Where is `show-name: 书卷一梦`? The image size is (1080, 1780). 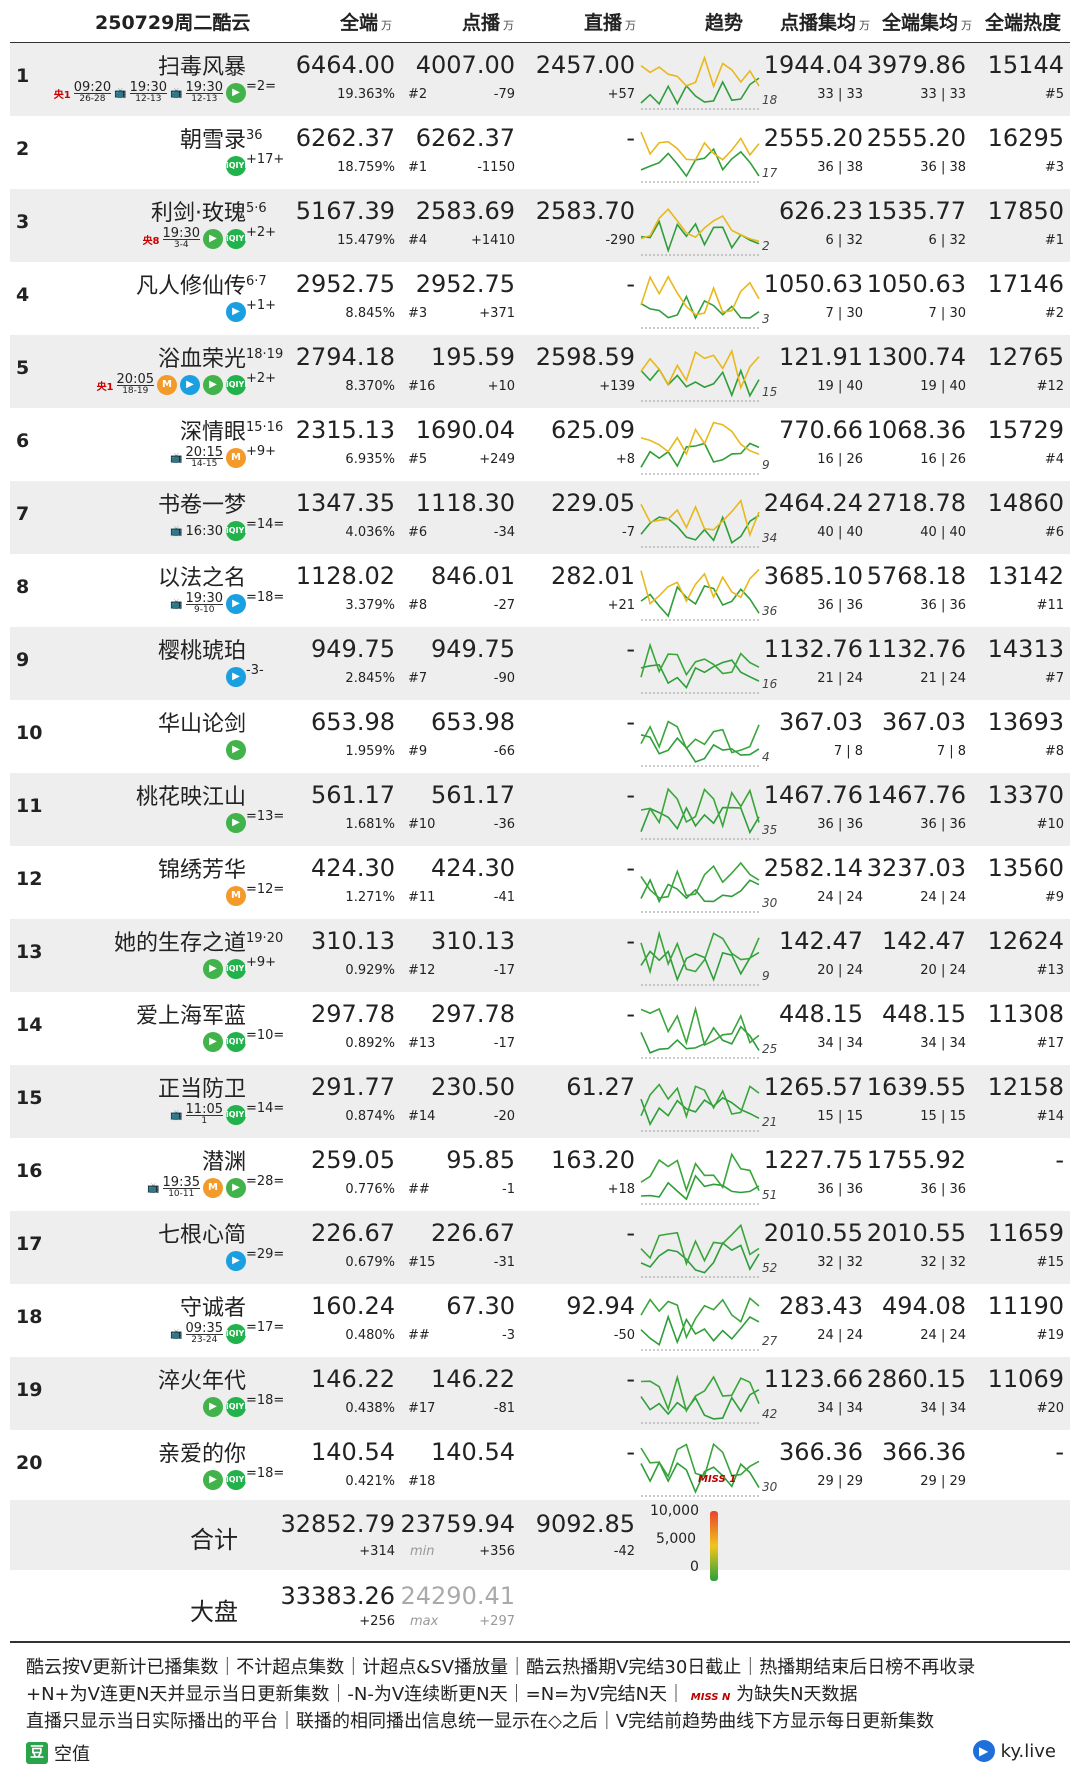 show-name: 书卷一梦 is located at coordinates (201, 505).